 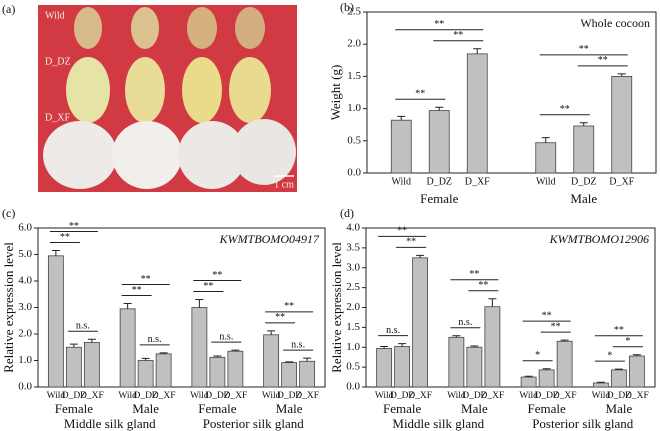 I want to click on y-axis-label: Weight (g), so click(x=335, y=93).